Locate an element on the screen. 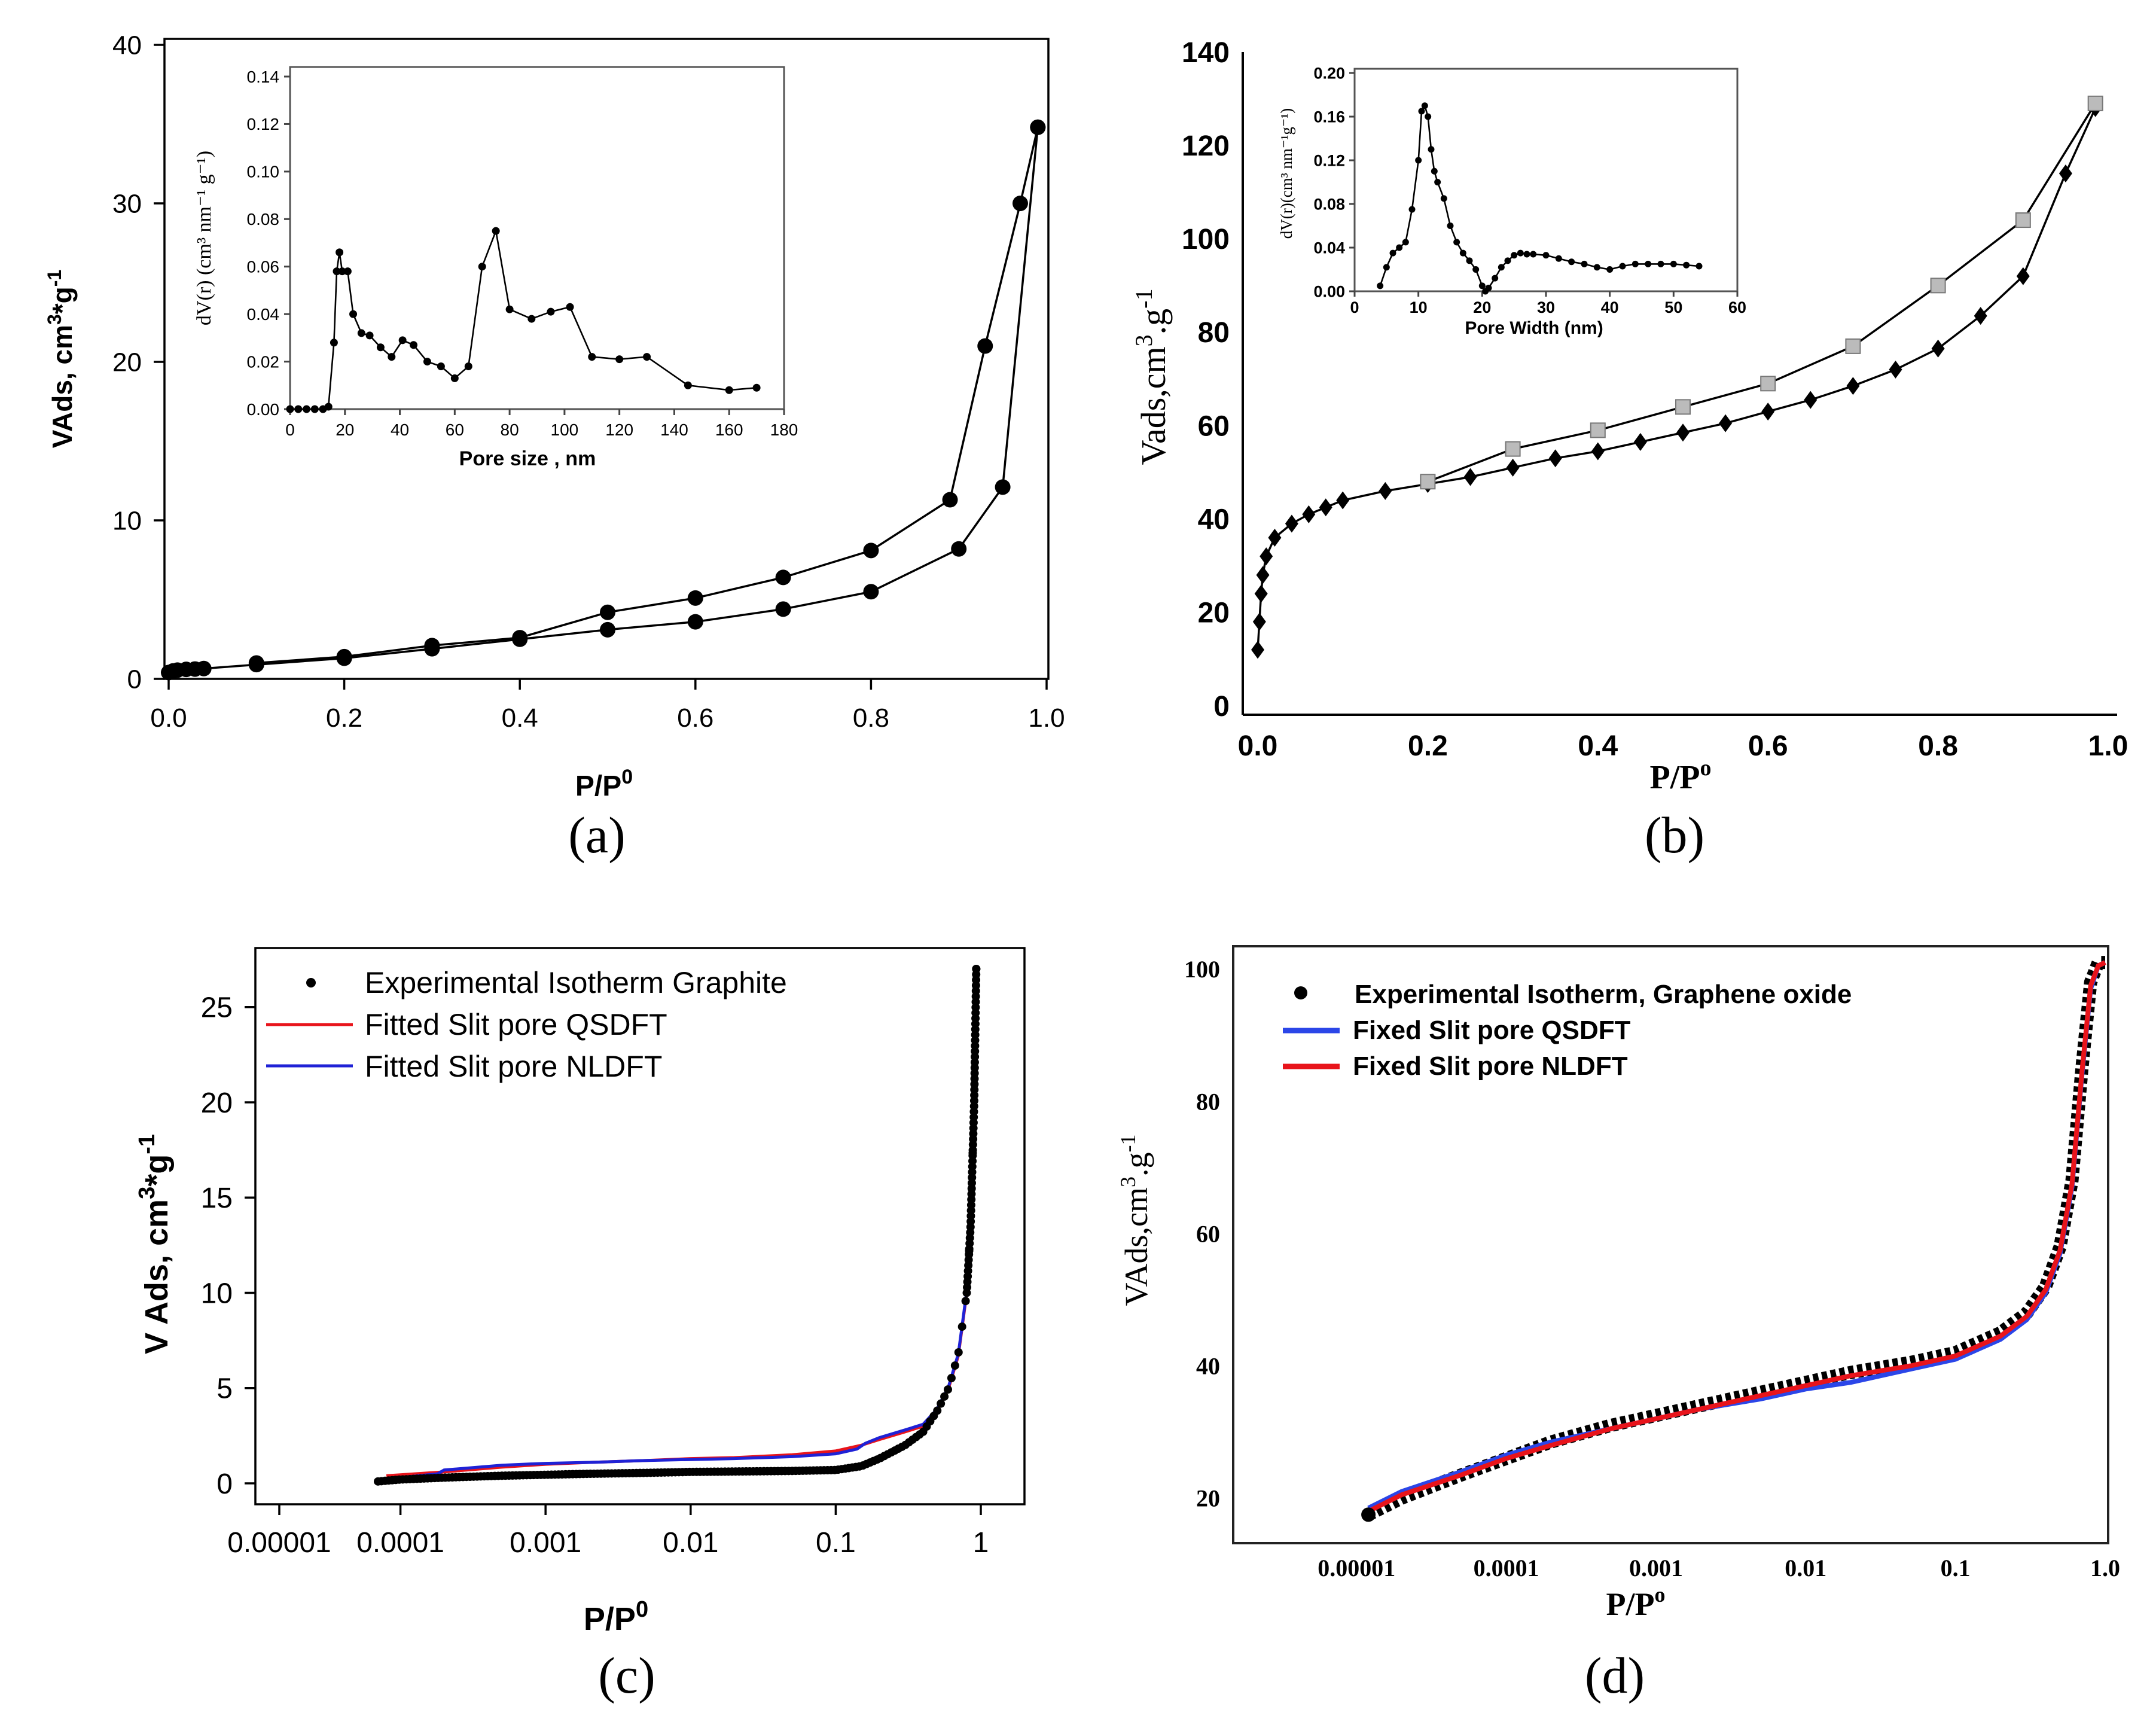 The height and width of the screenshot is (1719, 2156). panel-a-inset-series is located at coordinates (523, 320).